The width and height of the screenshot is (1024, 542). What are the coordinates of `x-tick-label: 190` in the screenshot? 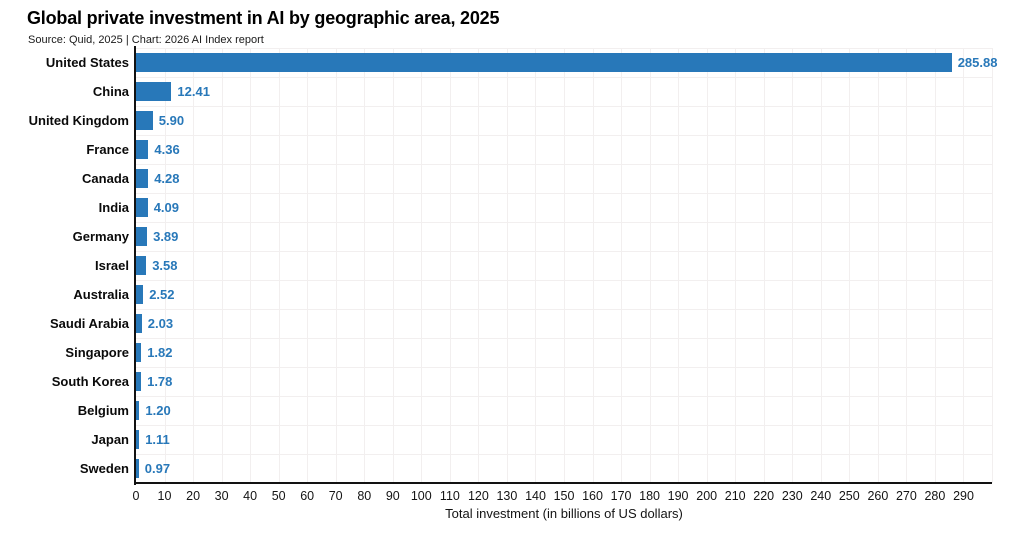 It's located at (678, 496).